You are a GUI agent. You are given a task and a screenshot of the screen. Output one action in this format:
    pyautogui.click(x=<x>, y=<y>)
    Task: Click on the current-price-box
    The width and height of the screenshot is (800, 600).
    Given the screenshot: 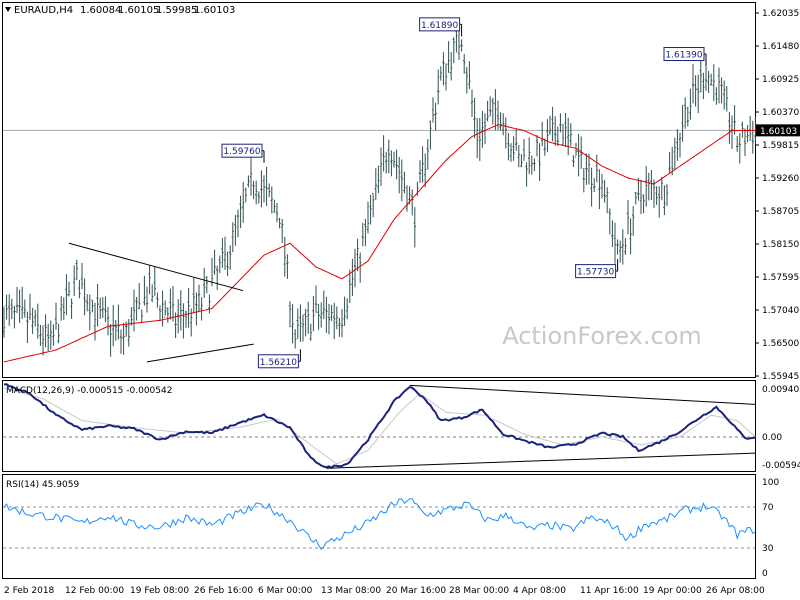 What is the action you would take?
    pyautogui.click(x=778, y=130)
    